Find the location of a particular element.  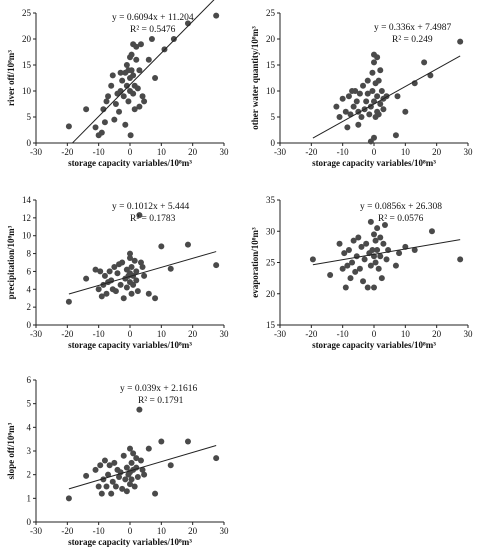

regression-equation: y = 0.0856x + 26.308 is located at coordinates (401, 207).